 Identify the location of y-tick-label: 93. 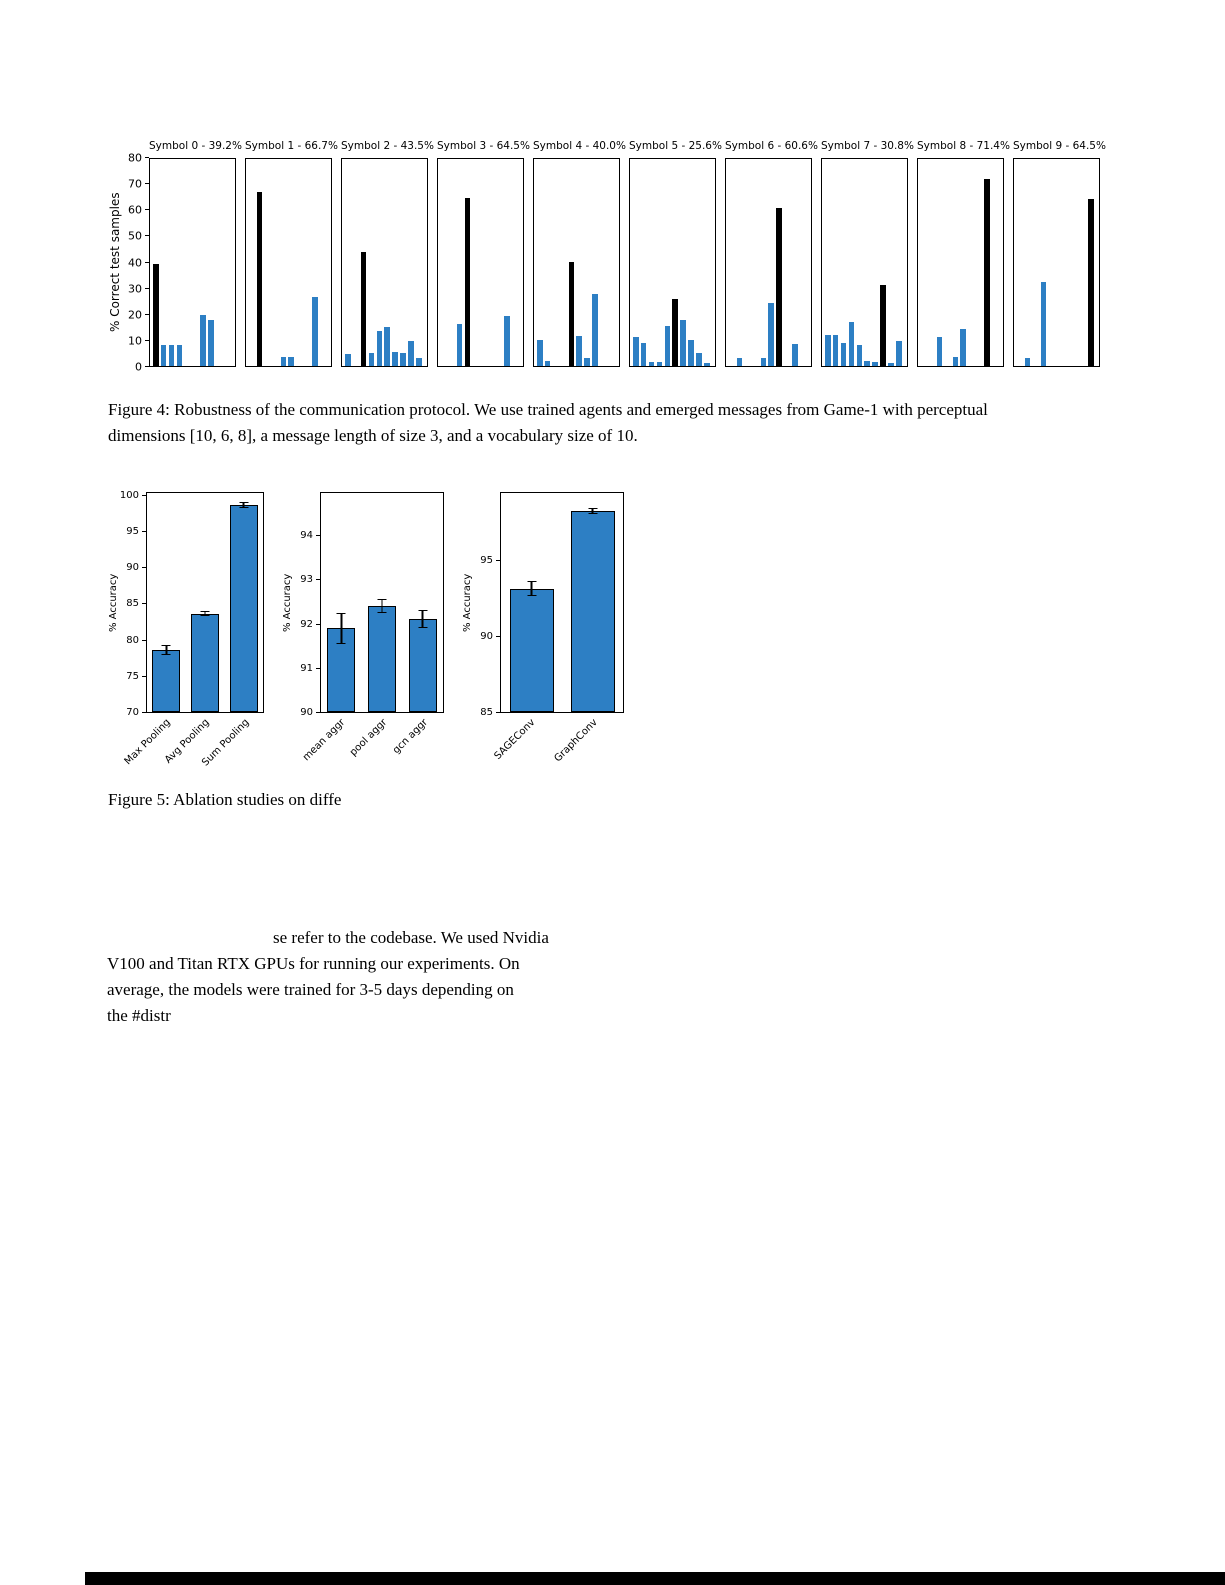
(306, 580).